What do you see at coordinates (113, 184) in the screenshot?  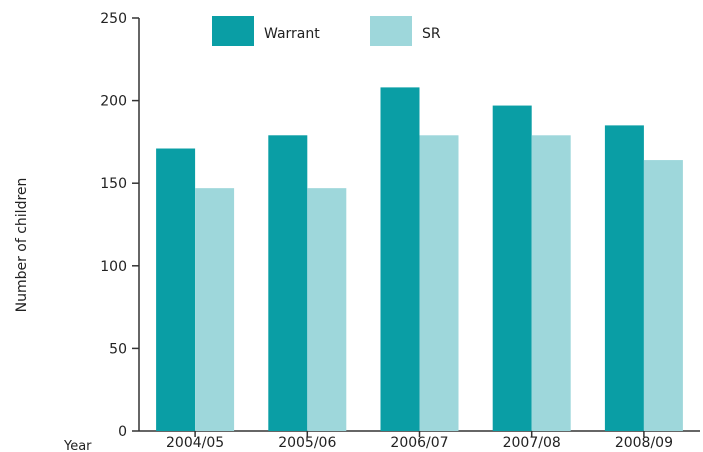 I see `y-tick-label: 150` at bounding box center [113, 184].